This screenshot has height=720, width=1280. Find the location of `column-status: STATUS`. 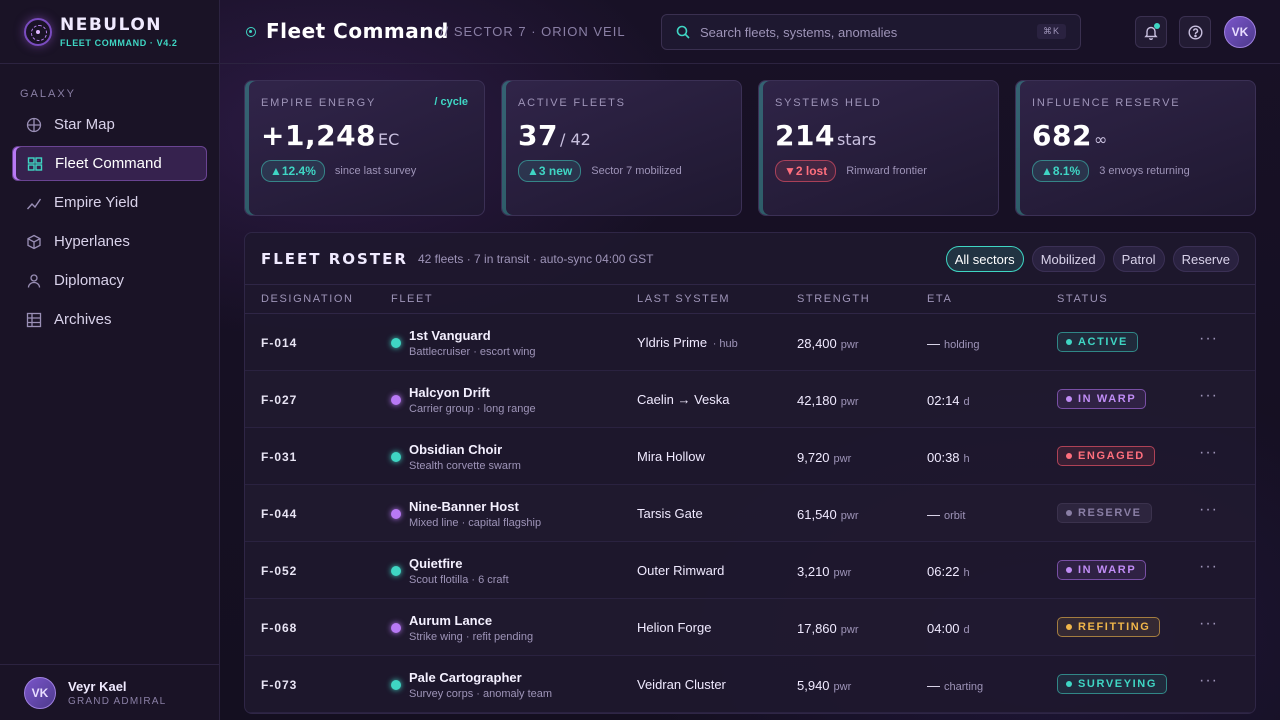

column-status: STATUS is located at coordinates (1083, 299).